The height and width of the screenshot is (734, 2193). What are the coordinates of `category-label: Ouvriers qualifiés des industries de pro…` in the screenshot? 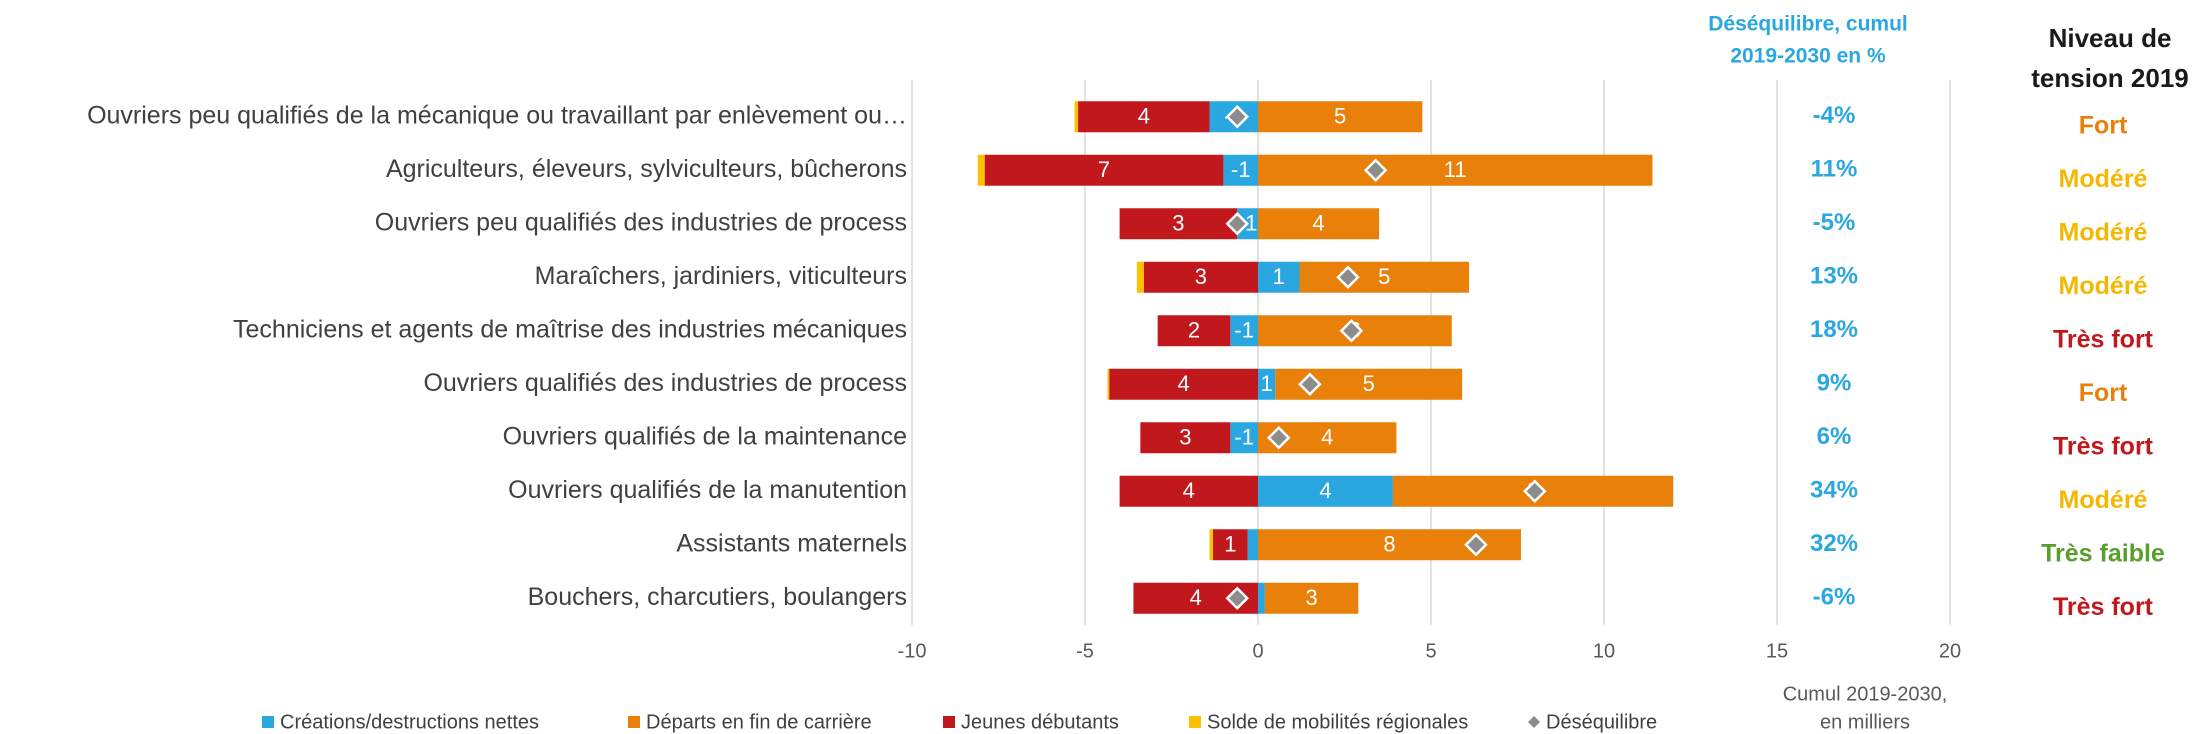 It's located at (665, 383).